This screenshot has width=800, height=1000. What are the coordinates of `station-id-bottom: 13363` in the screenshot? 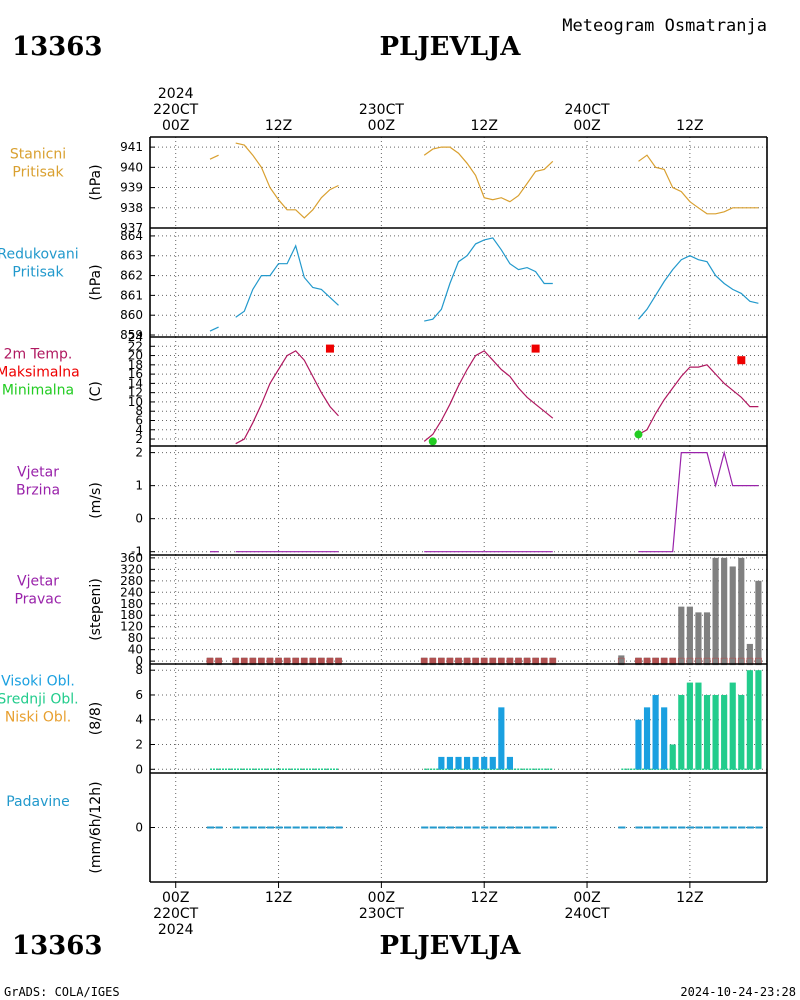 It's located at (57, 946).